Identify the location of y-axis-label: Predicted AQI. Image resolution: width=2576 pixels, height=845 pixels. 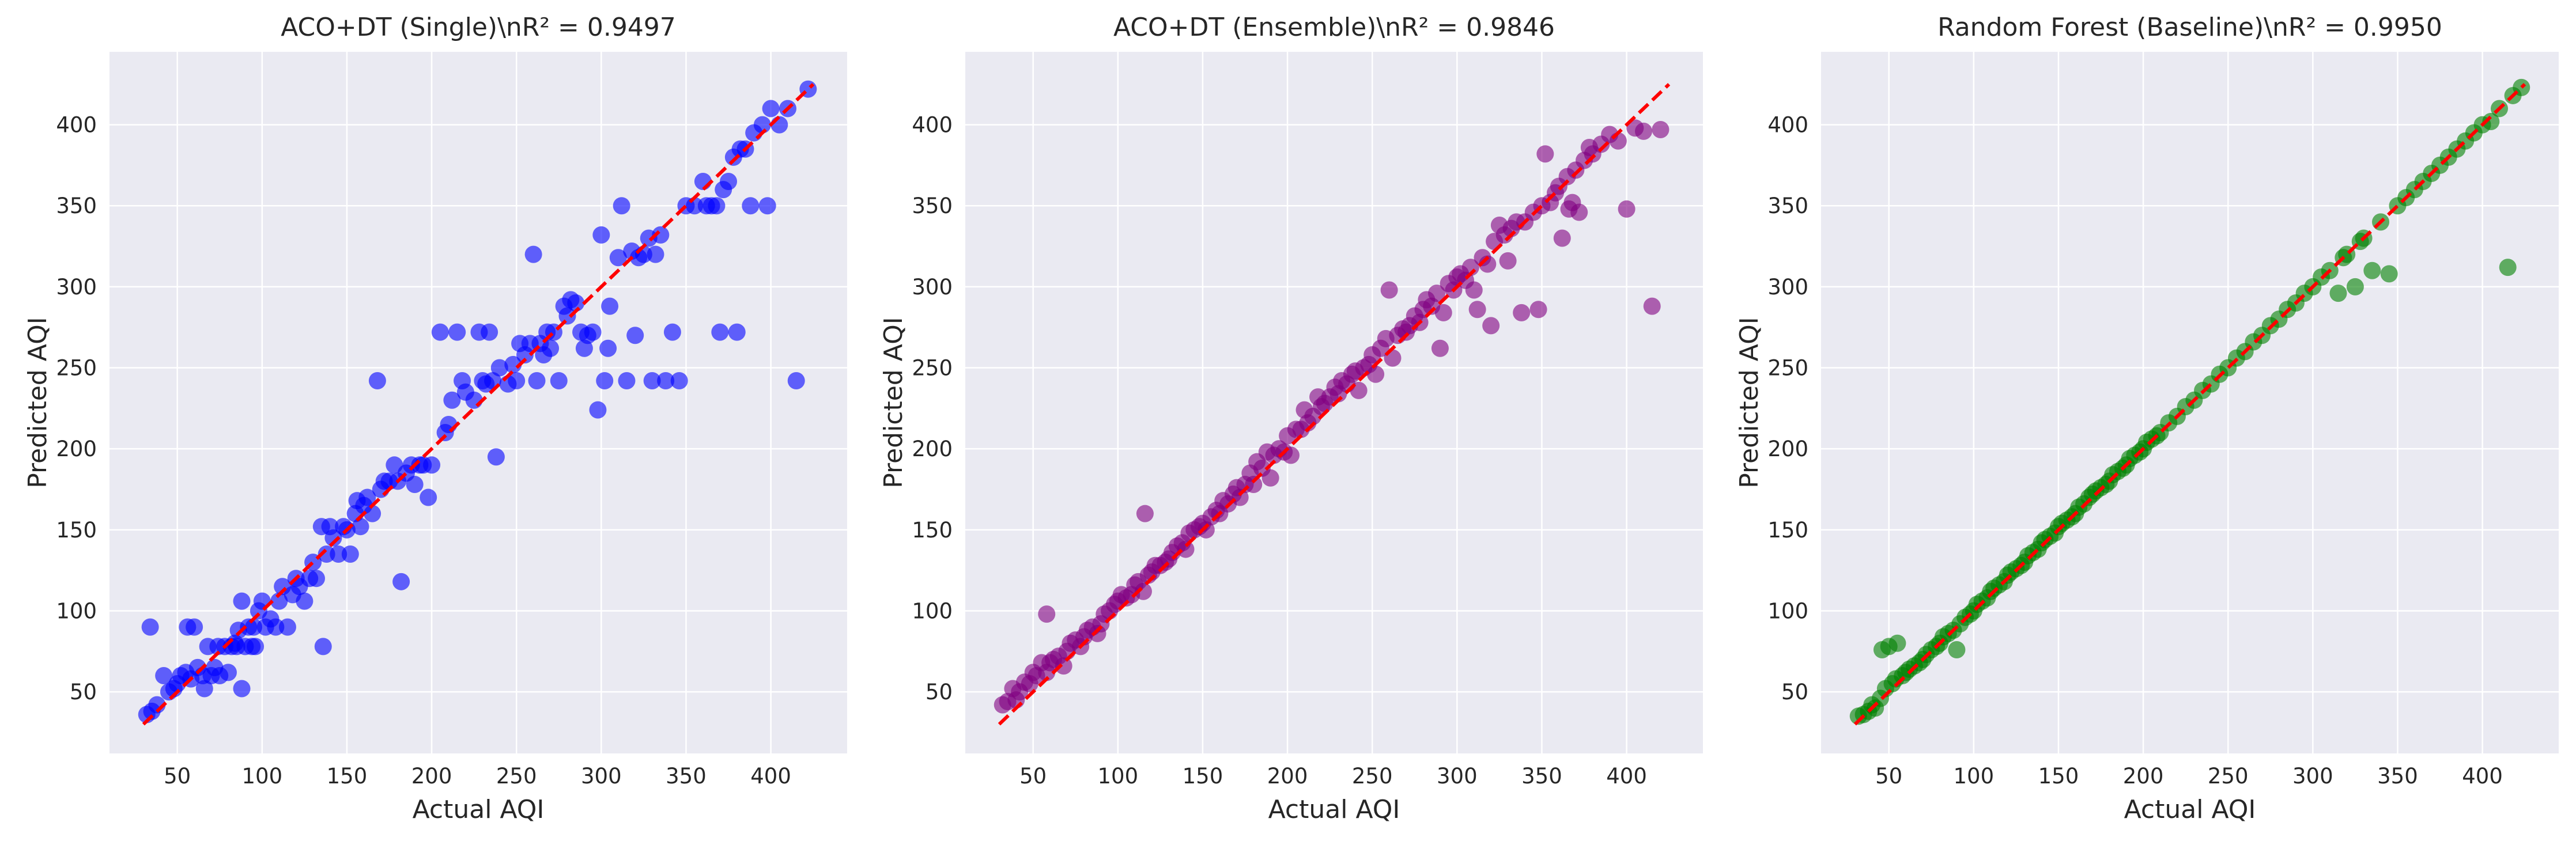
(37, 402).